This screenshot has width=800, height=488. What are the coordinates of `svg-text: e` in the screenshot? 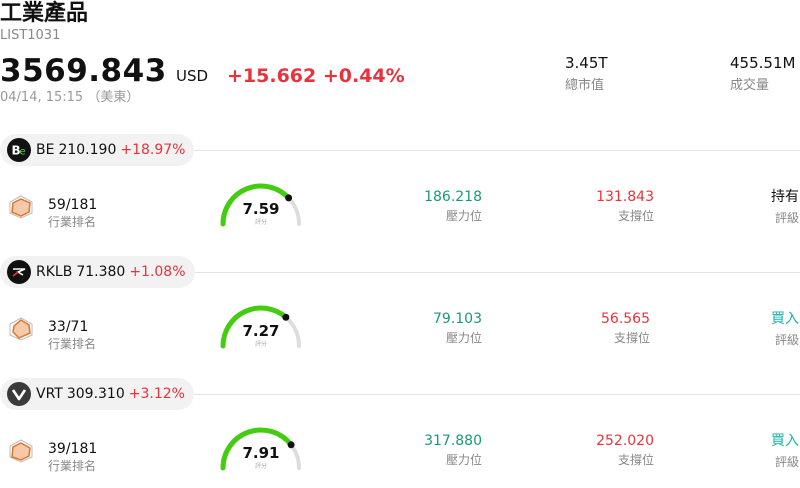 It's located at (23, 152).